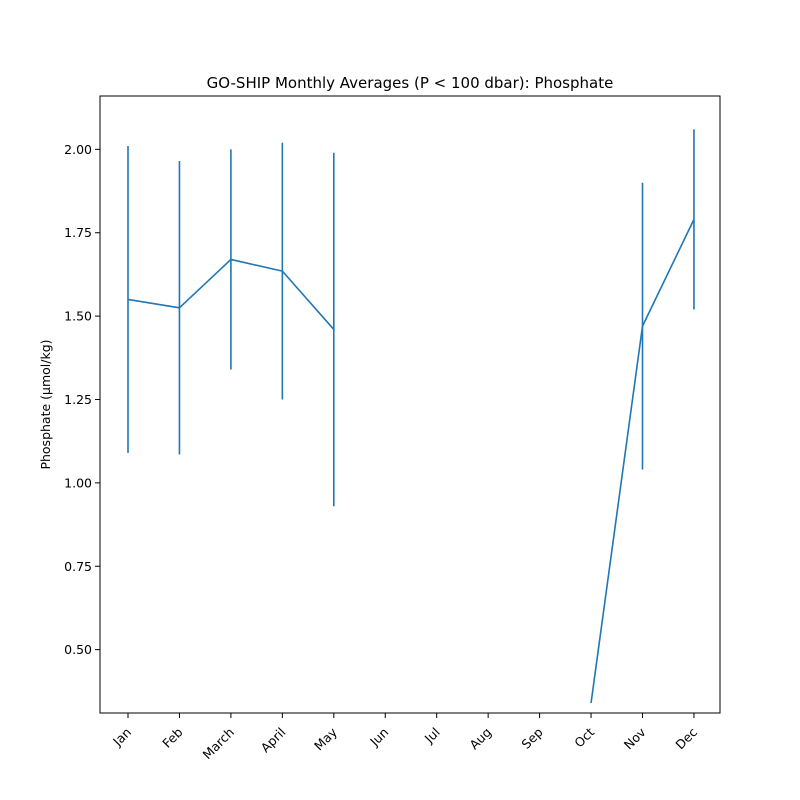 The image size is (800, 800). I want to click on y-tick-label: 1.75, so click(78, 232).